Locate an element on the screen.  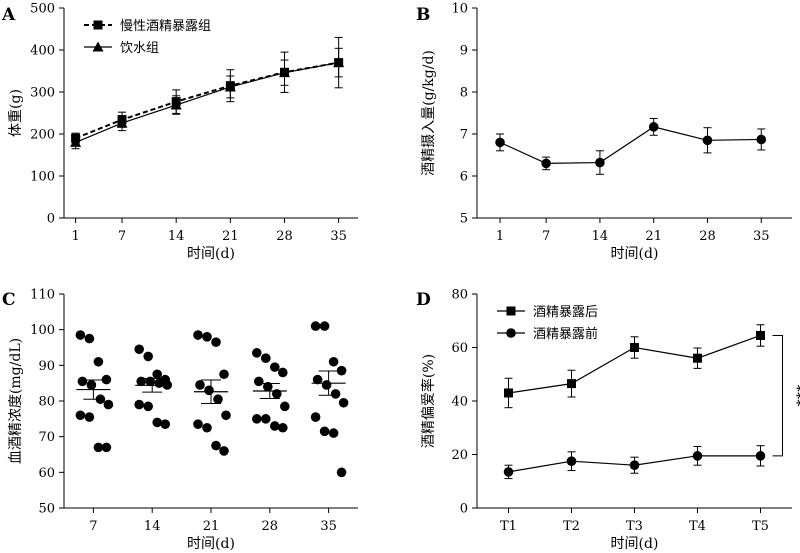
y-tick-label: 400 is located at coordinates (42, 51).